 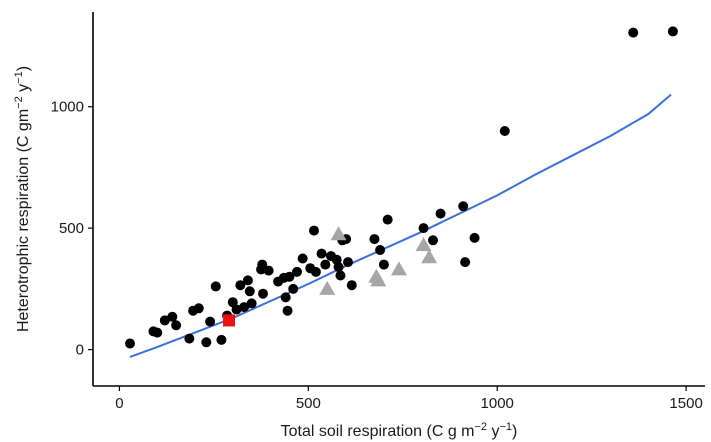 What do you see at coordinates (409, 399) in the screenshot?
I see `x-ticks: 0 500 1000 1500` at bounding box center [409, 399].